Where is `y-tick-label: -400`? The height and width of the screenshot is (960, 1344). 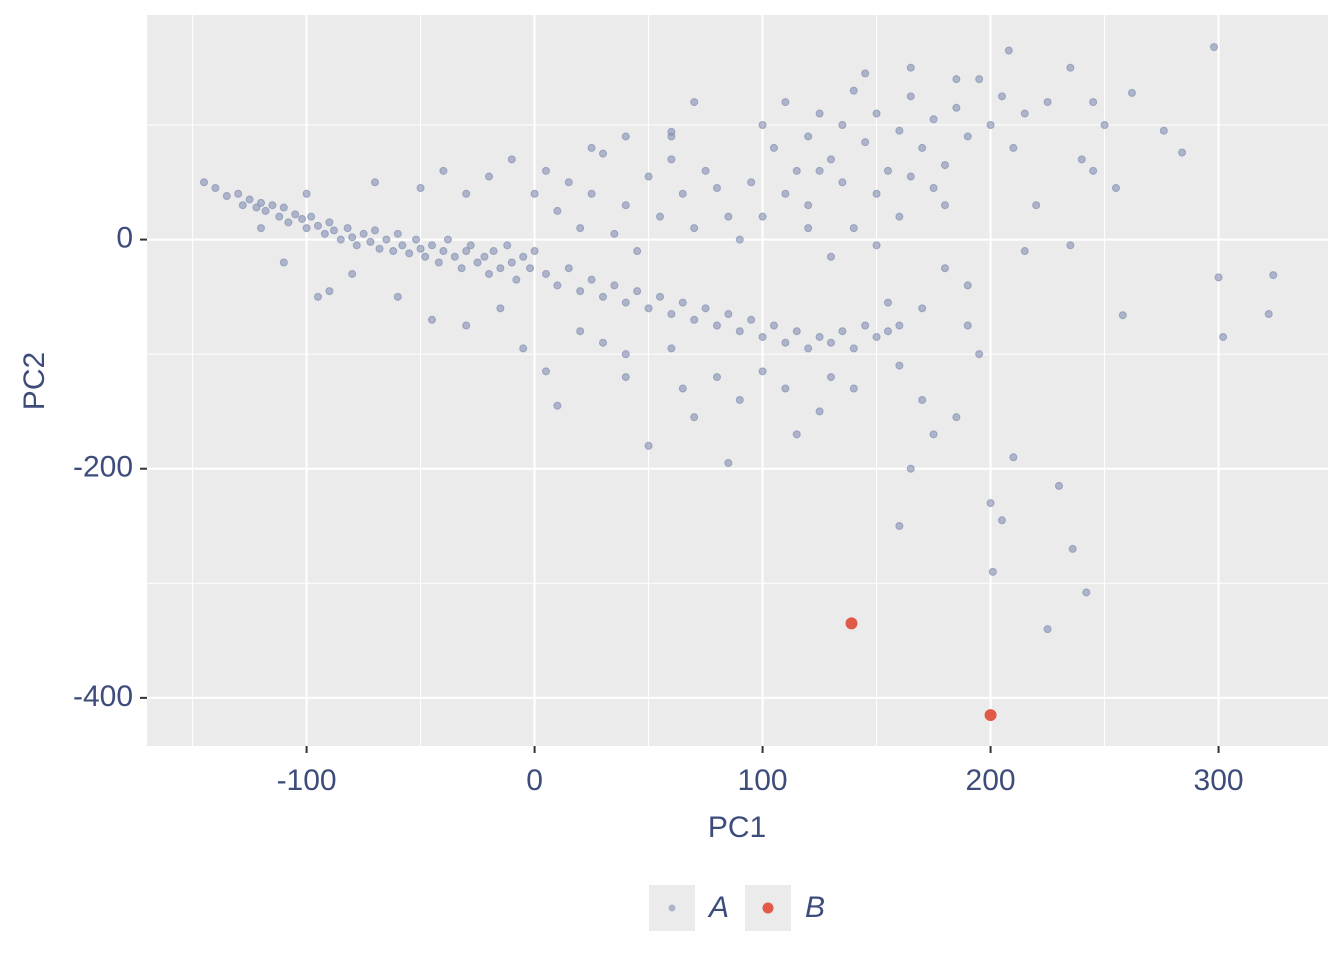 y-tick-label: -400 is located at coordinates (103, 696).